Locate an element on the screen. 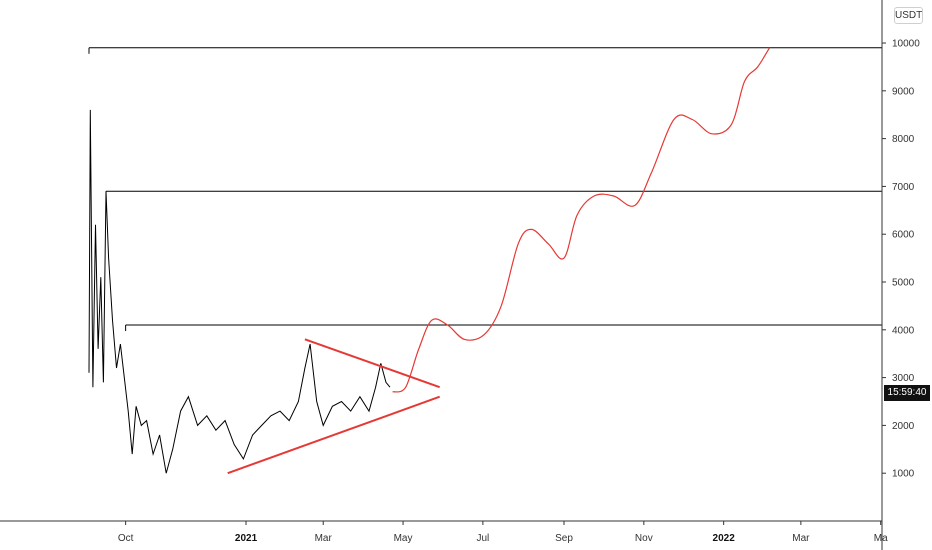 The image size is (932, 550). x-tick-label: Ma is located at coordinates (881, 538).